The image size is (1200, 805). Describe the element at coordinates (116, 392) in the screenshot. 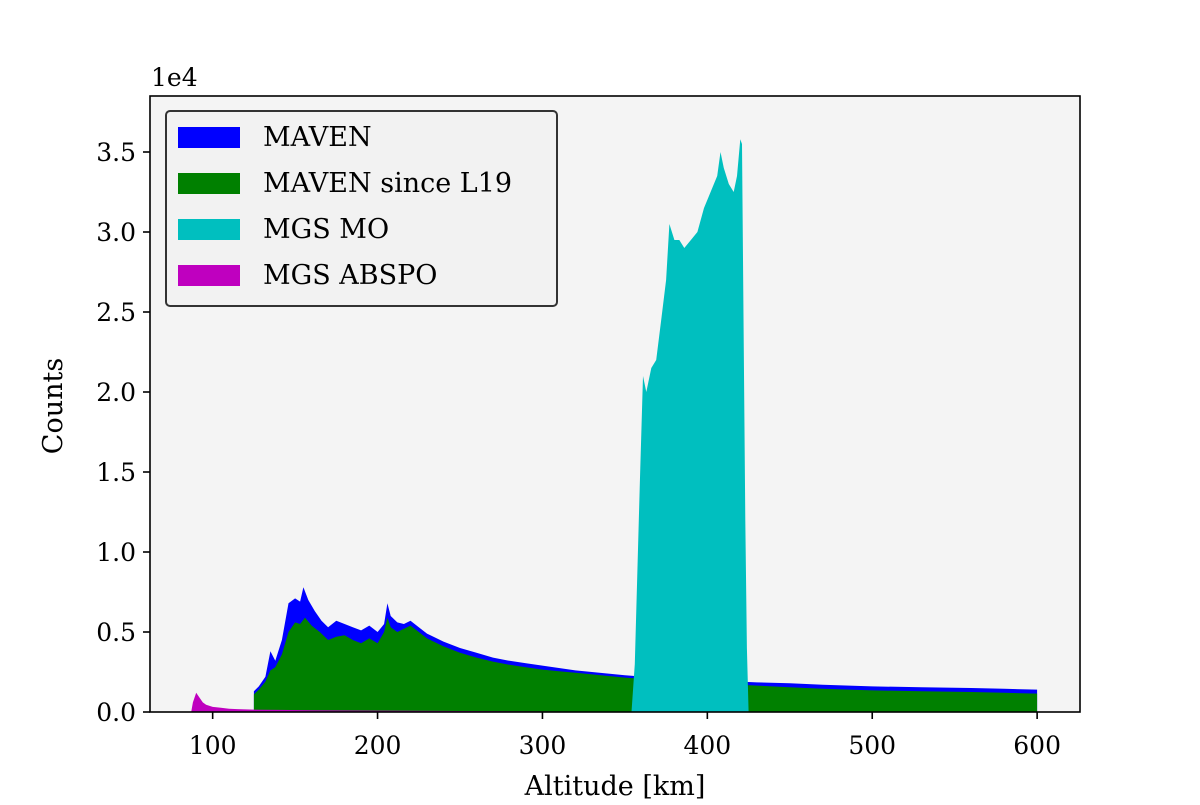

I see `y-tick-label-4: 2.0` at that location.